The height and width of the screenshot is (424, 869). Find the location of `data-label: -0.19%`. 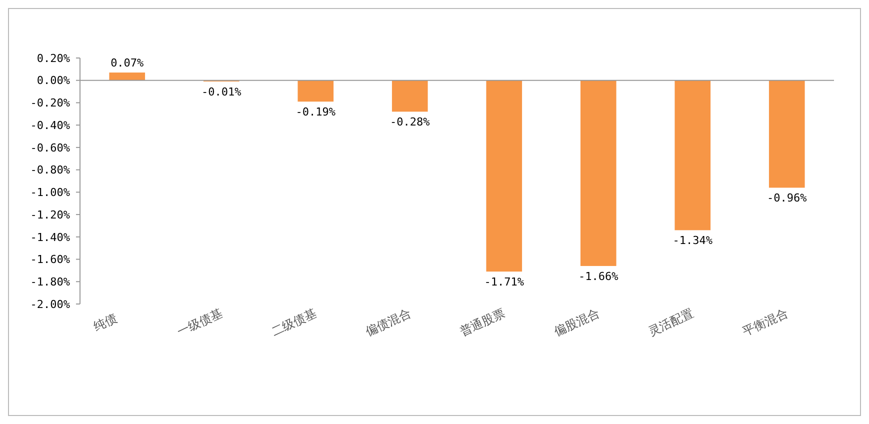

data-label: -0.19% is located at coordinates (316, 112).